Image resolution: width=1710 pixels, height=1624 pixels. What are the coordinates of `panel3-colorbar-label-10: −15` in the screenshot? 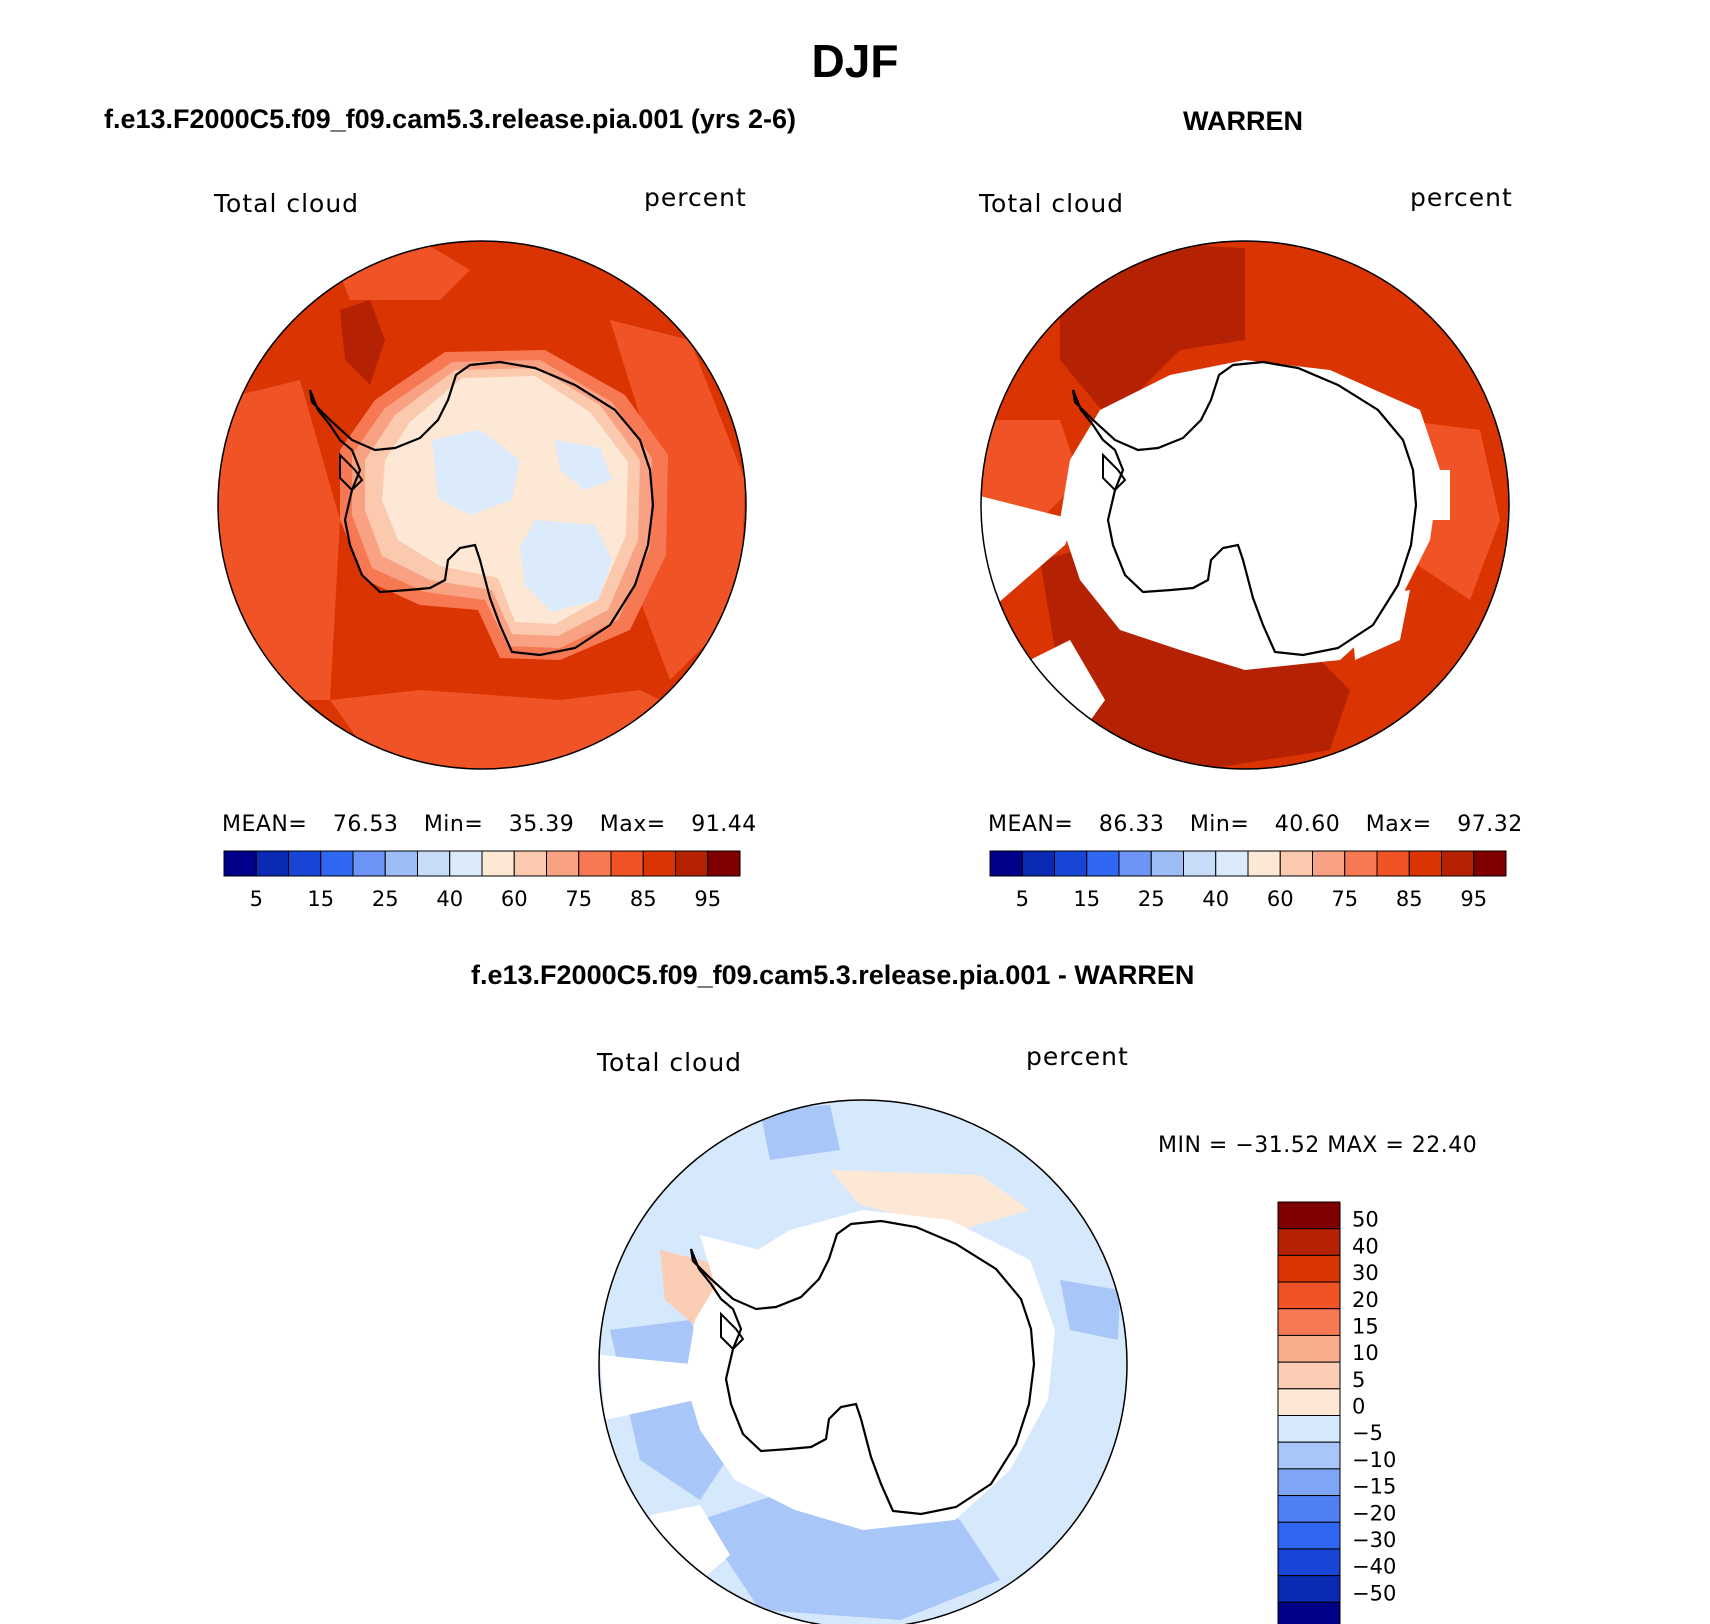 It's located at (1374, 1487).